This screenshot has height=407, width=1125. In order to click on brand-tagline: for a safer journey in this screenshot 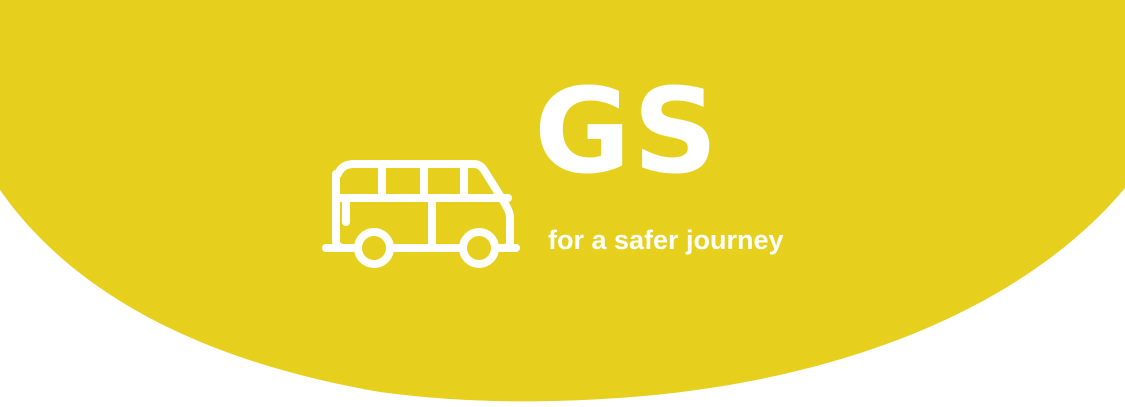, I will do `click(666, 240)`.